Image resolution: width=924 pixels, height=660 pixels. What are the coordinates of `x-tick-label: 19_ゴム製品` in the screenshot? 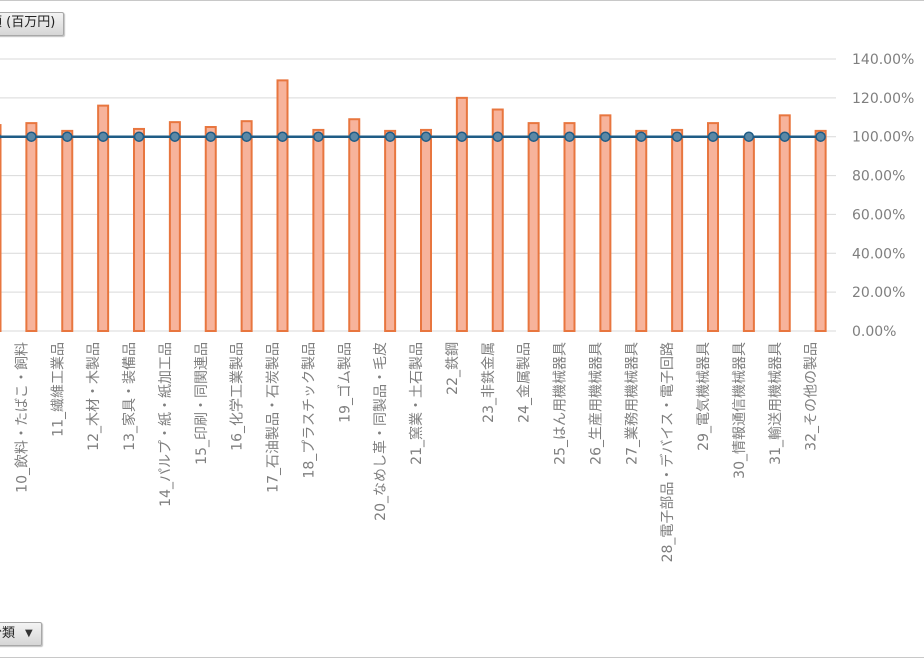 It's located at (344, 382).